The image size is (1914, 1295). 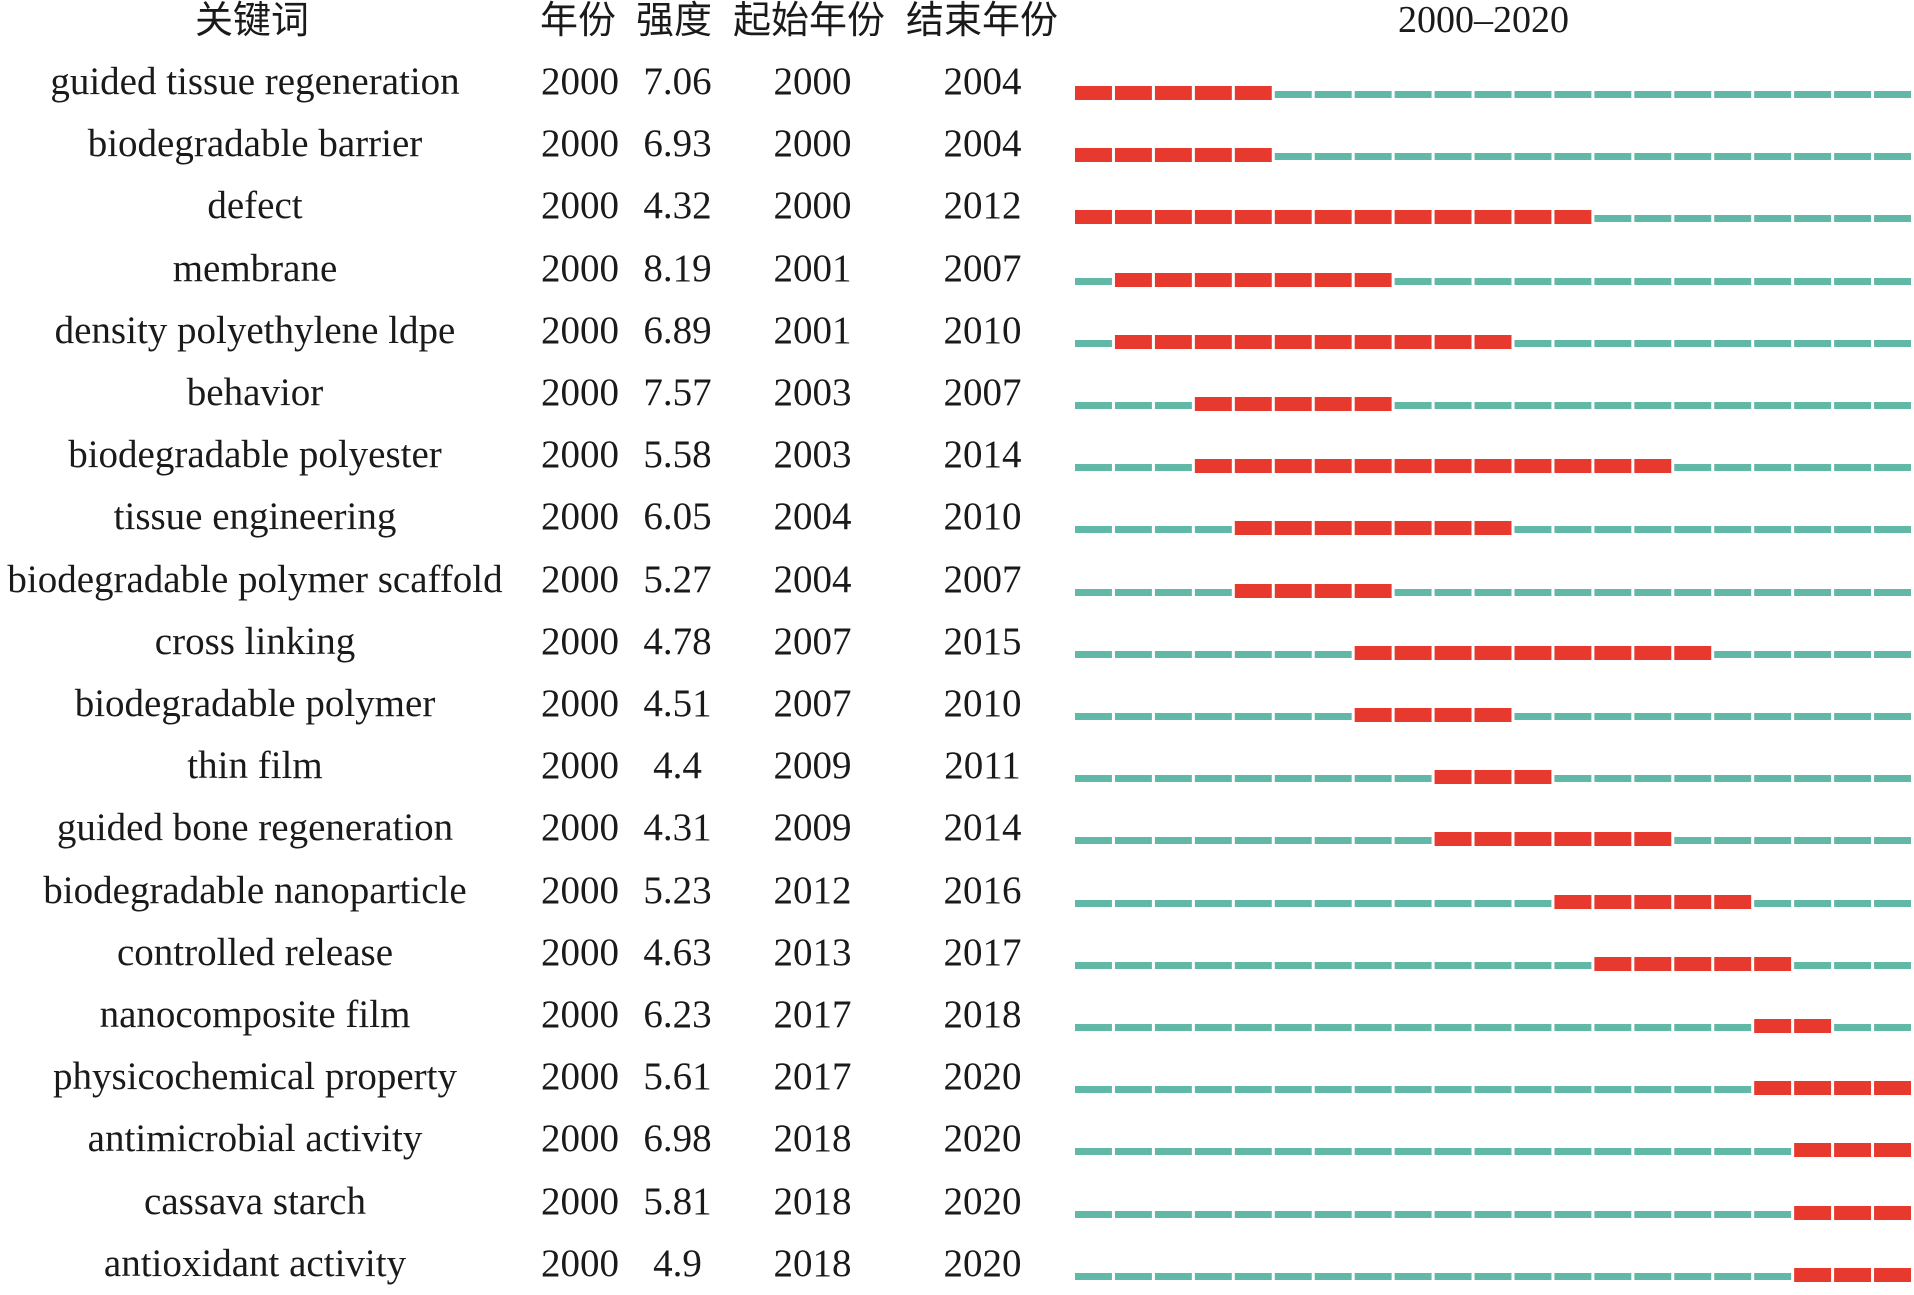 I want to click on begin-cell: 2017, so click(x=812, y=1014).